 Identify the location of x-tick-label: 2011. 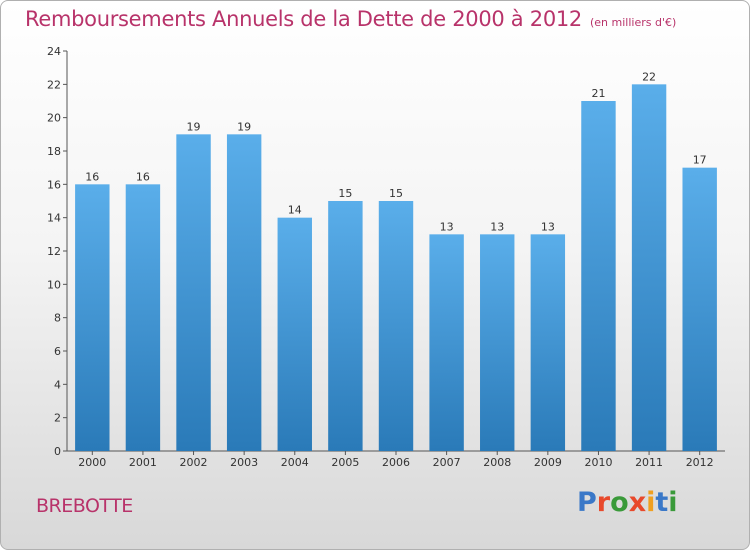
(649, 462).